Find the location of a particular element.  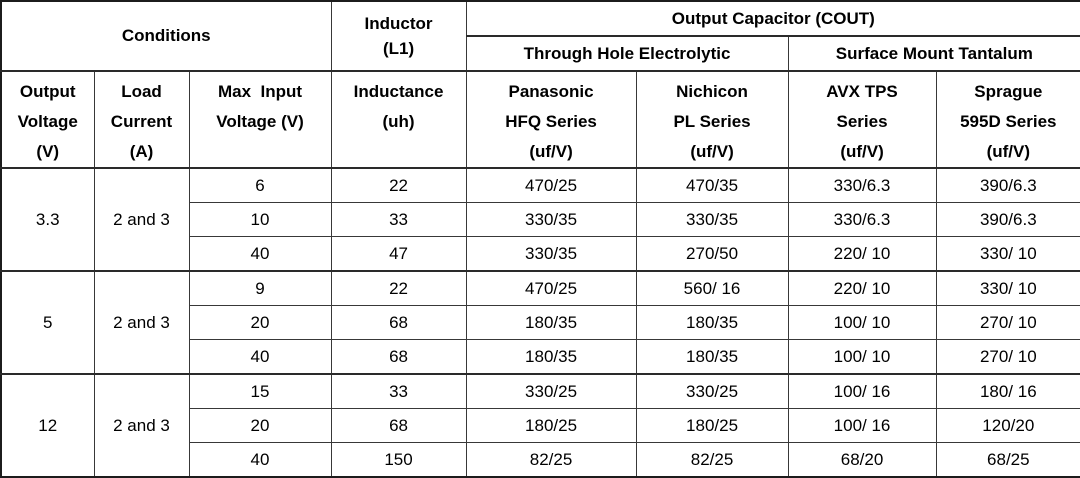

nichicon-cell: 560/ 16 is located at coordinates (712, 288).